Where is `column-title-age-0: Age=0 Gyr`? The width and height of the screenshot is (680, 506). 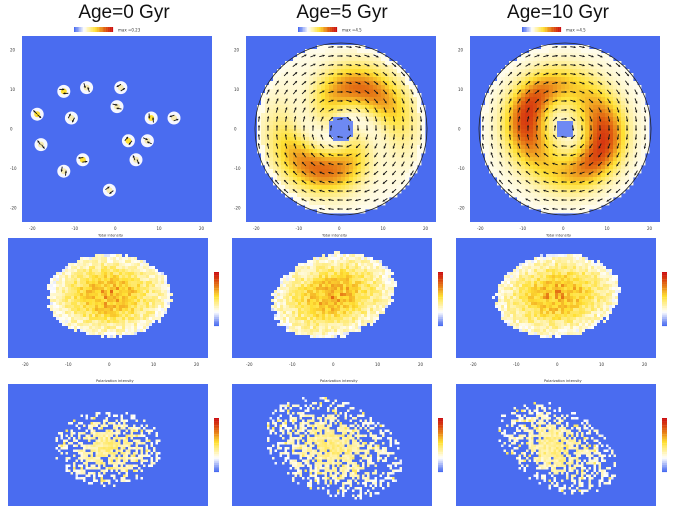 column-title-age-0: Age=0 Gyr is located at coordinates (124, 12).